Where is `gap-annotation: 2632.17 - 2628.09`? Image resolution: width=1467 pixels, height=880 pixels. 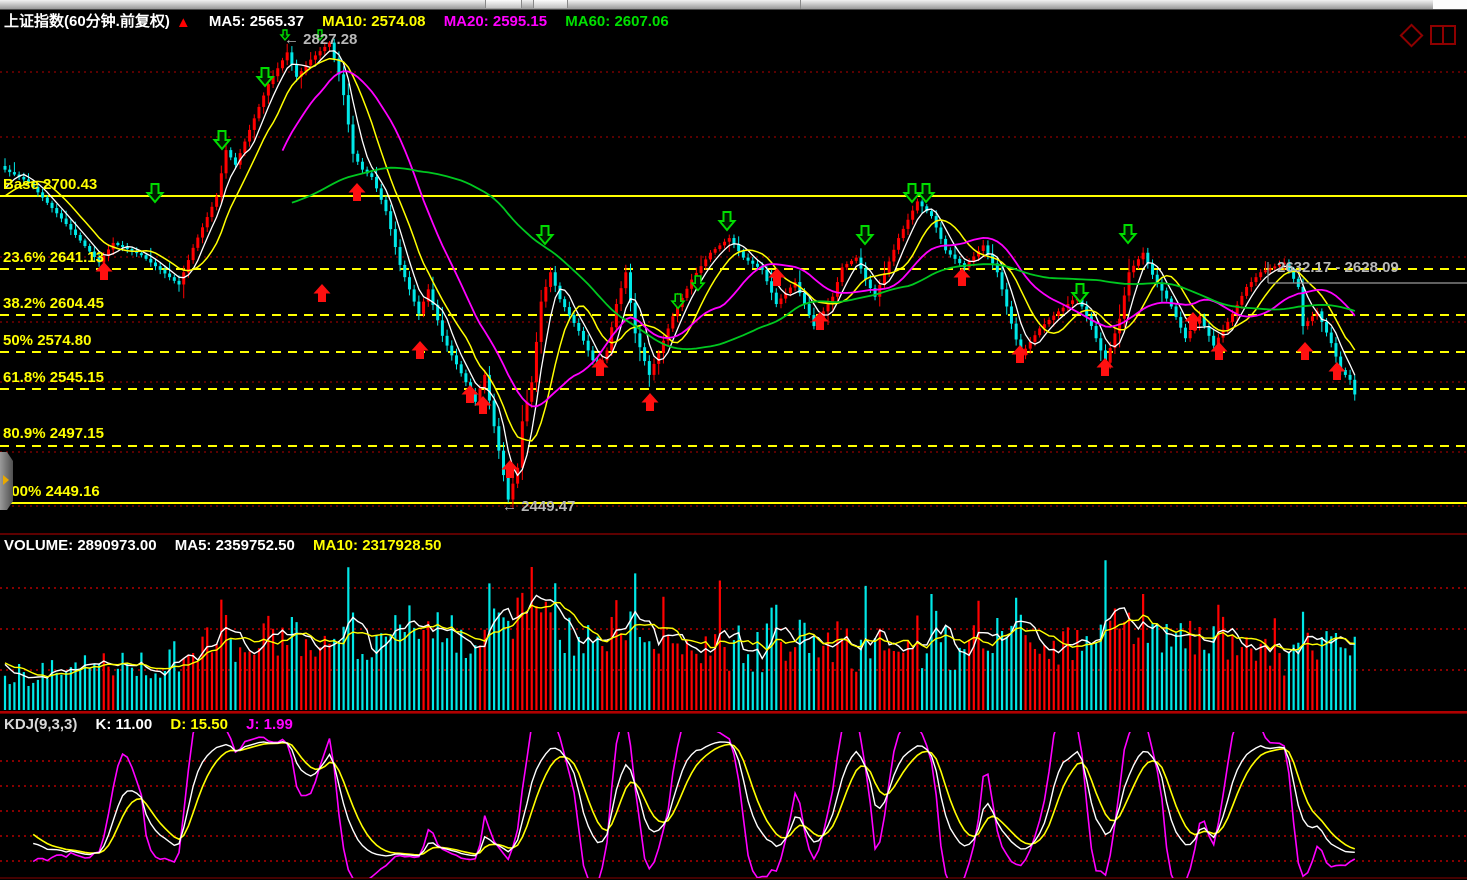 gap-annotation: 2632.17 - 2628.09 is located at coordinates (1338, 267).